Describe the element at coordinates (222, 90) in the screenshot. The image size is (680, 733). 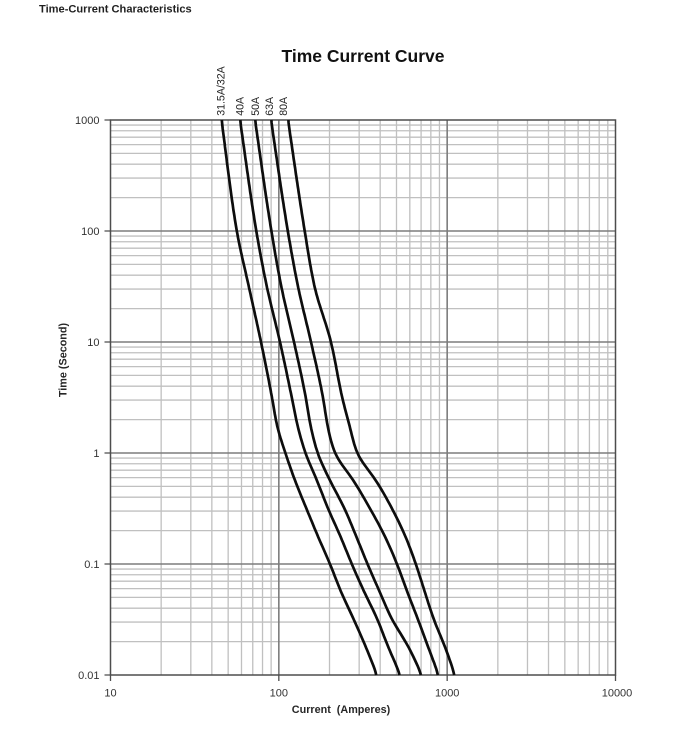
I see `svg-text: 31.5A/32A` at that location.